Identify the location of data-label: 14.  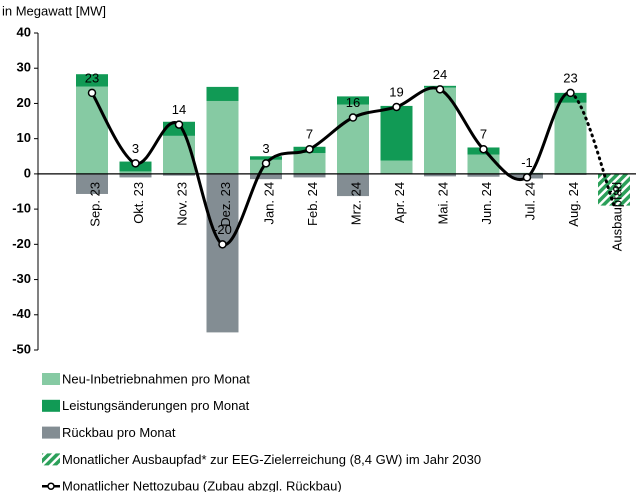
(179, 109).